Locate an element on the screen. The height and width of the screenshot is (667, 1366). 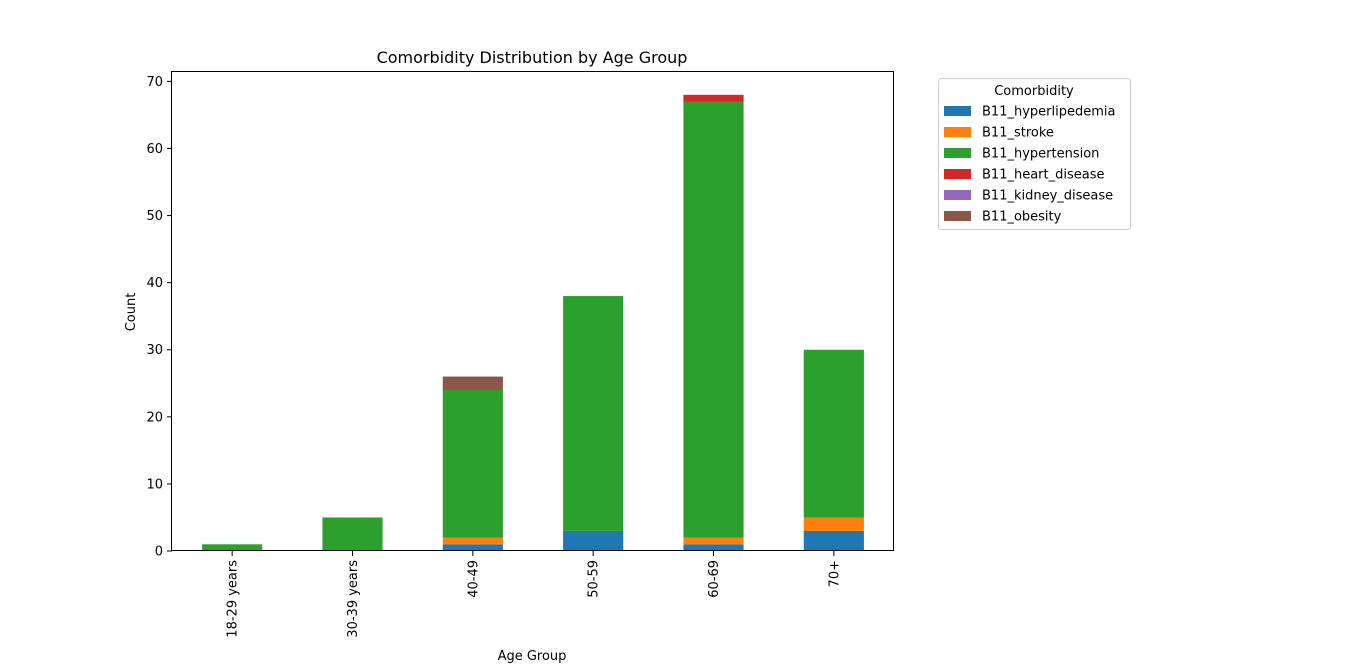
legend-frame is located at coordinates (1034, 154).